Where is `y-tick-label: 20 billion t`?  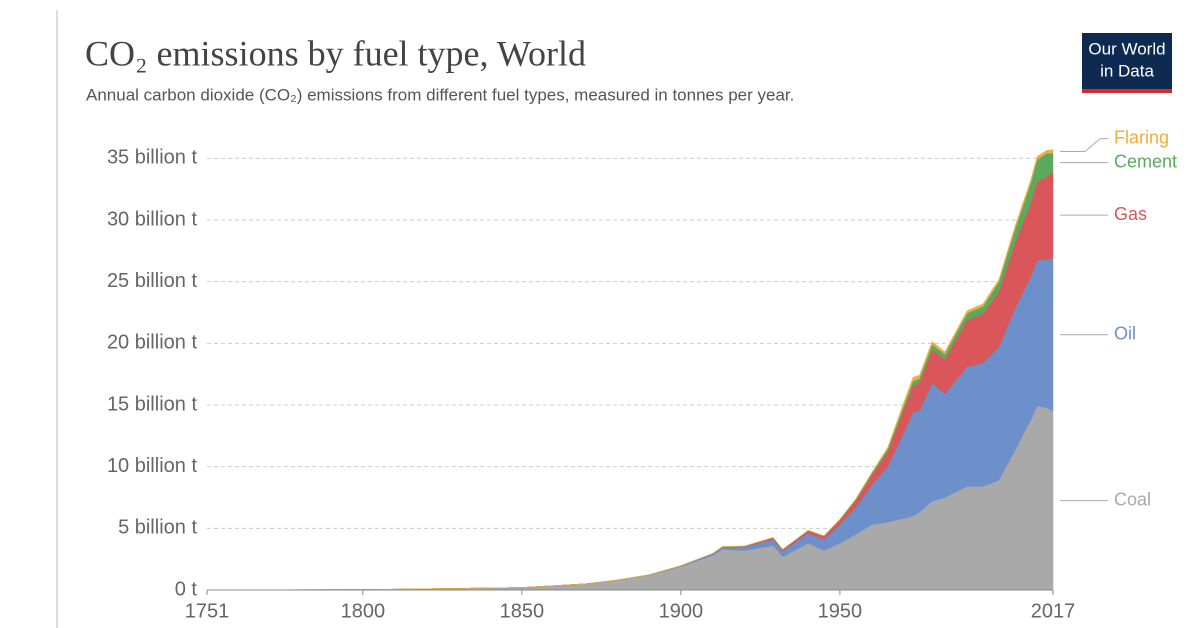 y-tick-label: 20 billion t is located at coordinates (152, 343).